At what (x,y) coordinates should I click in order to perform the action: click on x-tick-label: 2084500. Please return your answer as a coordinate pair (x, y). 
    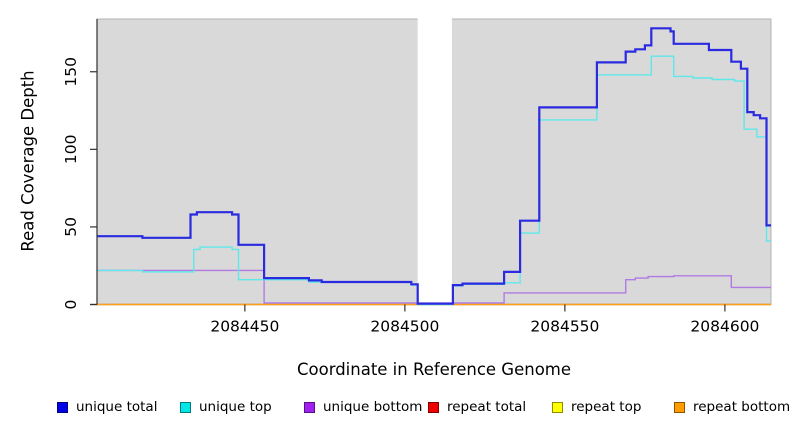
    Looking at the image, I should click on (404, 327).